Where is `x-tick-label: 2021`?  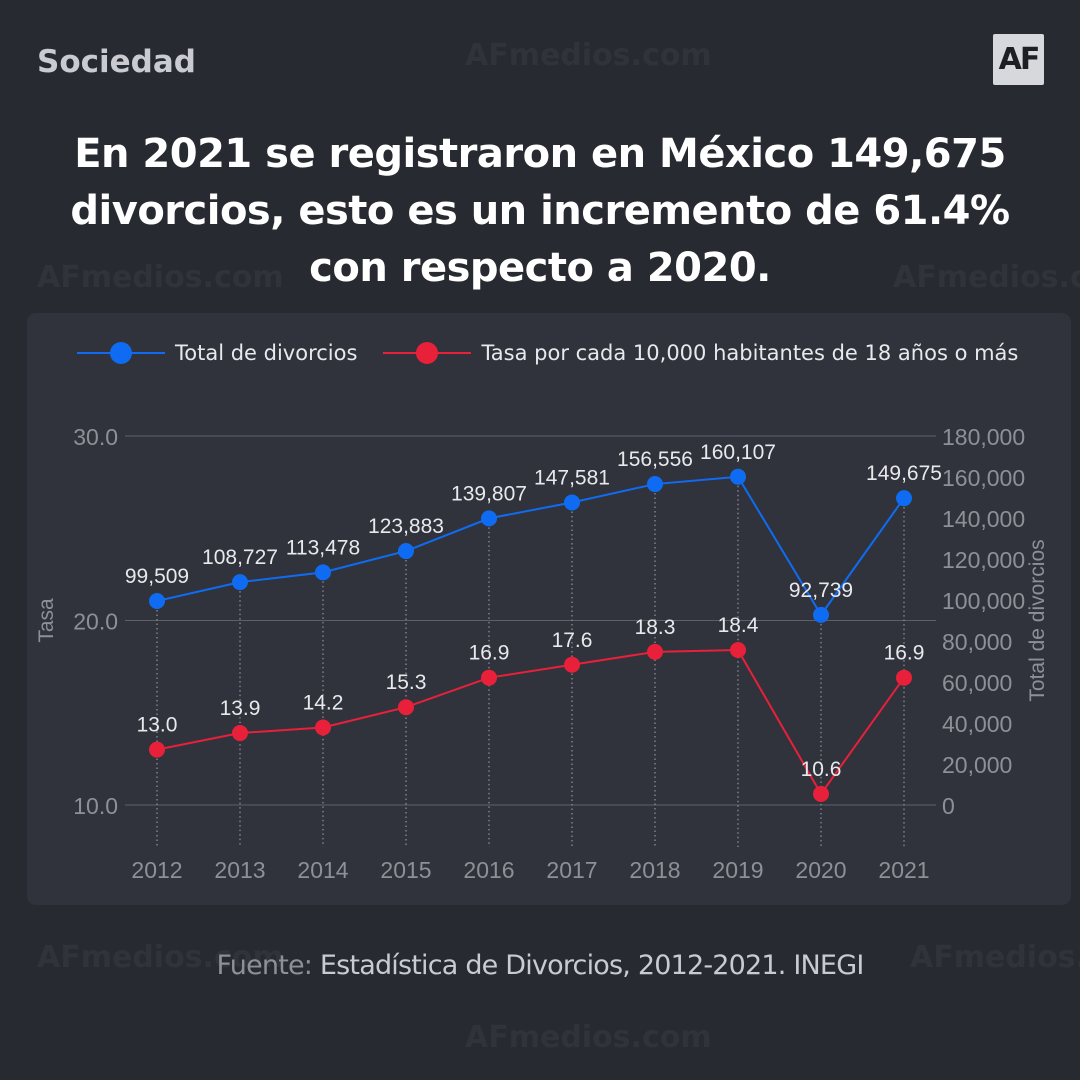 x-tick-label: 2021 is located at coordinates (903, 870).